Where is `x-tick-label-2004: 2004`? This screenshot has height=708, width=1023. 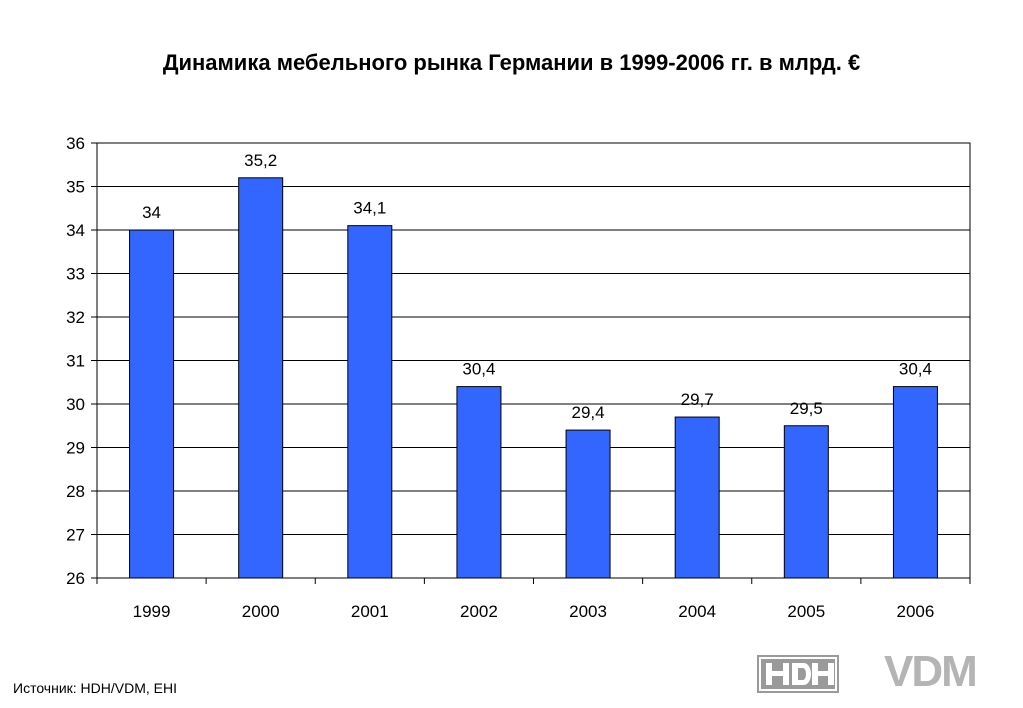 x-tick-label-2004: 2004 is located at coordinates (697, 611).